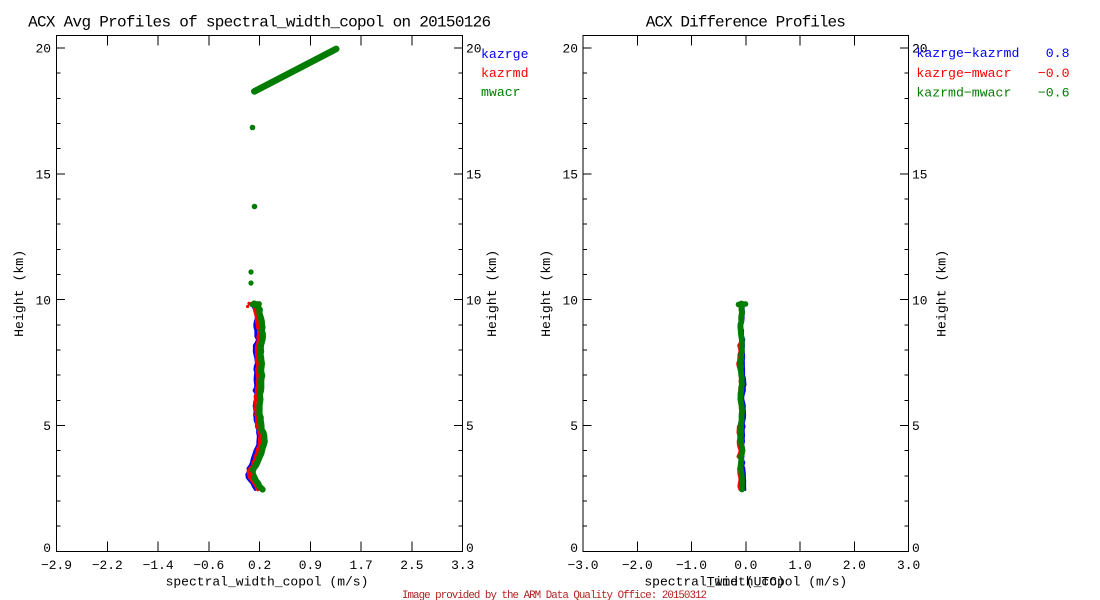  Describe the element at coordinates (963, 93) in the screenshot. I see `svg-text: kazrmd−mwacr` at that location.